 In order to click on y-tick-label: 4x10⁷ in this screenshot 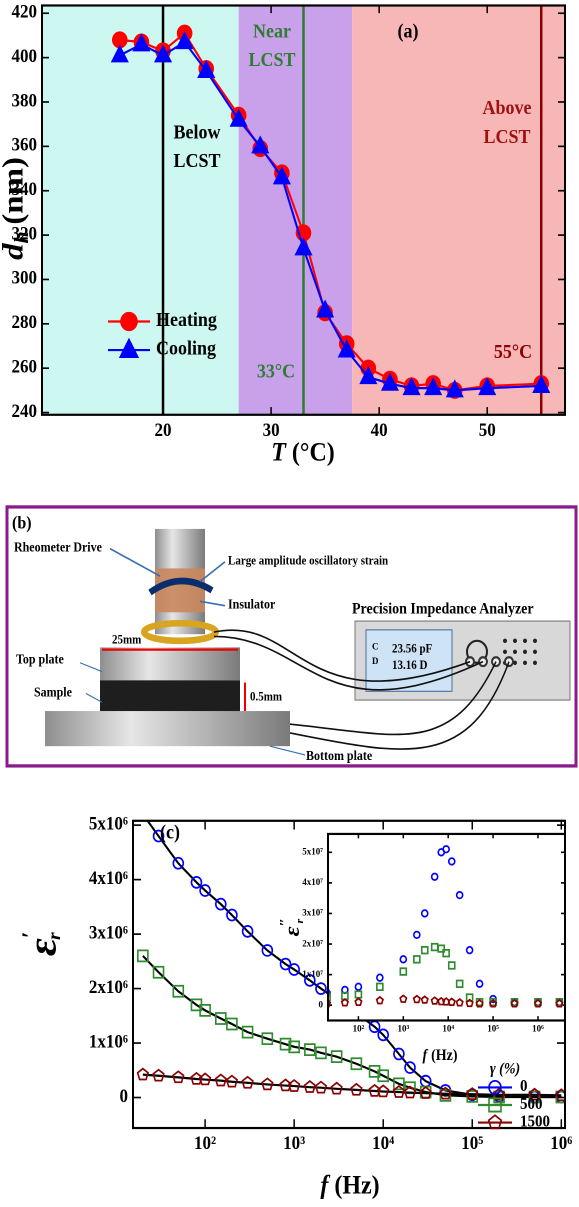, I will do `click(312, 883)`.